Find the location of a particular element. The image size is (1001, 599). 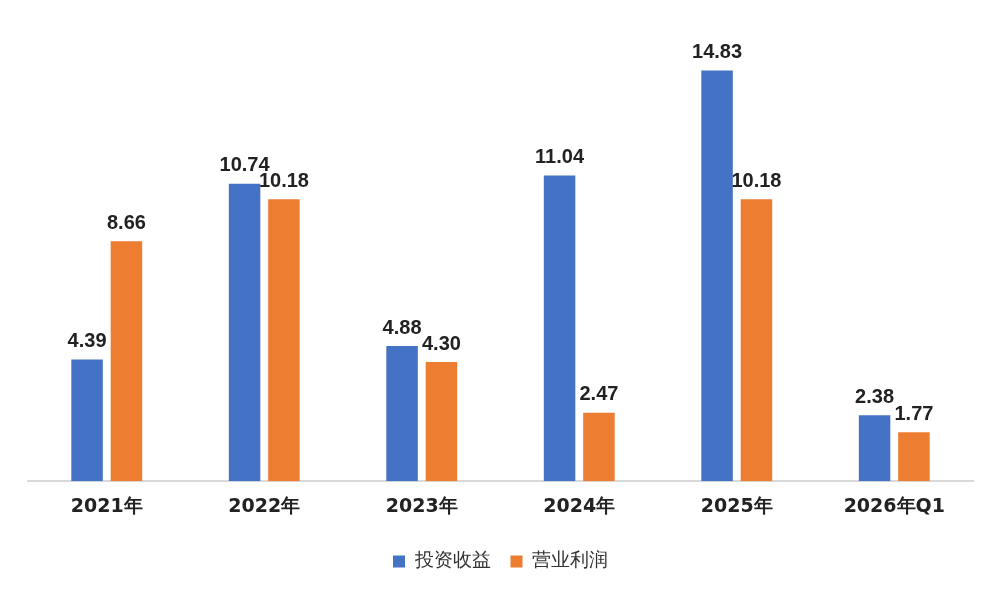

x-tick-label: 2025年 is located at coordinates (736, 504).